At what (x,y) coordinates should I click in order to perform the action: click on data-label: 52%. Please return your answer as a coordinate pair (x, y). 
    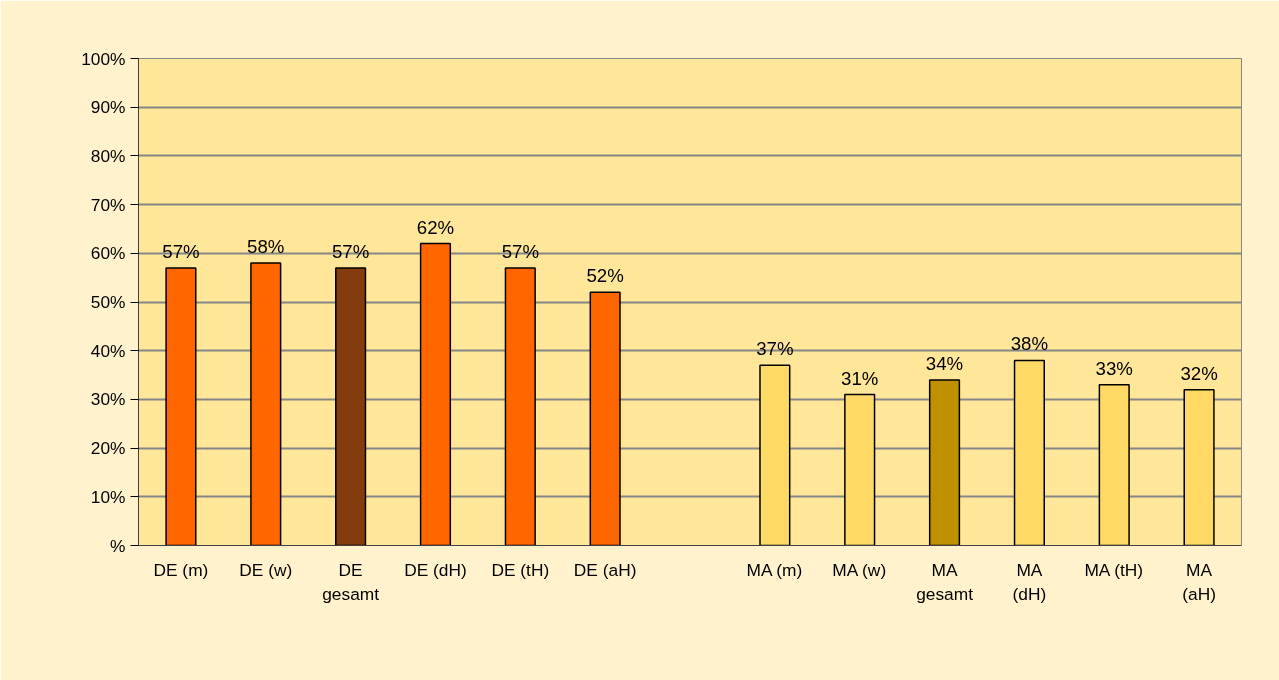
    Looking at the image, I should click on (605, 276).